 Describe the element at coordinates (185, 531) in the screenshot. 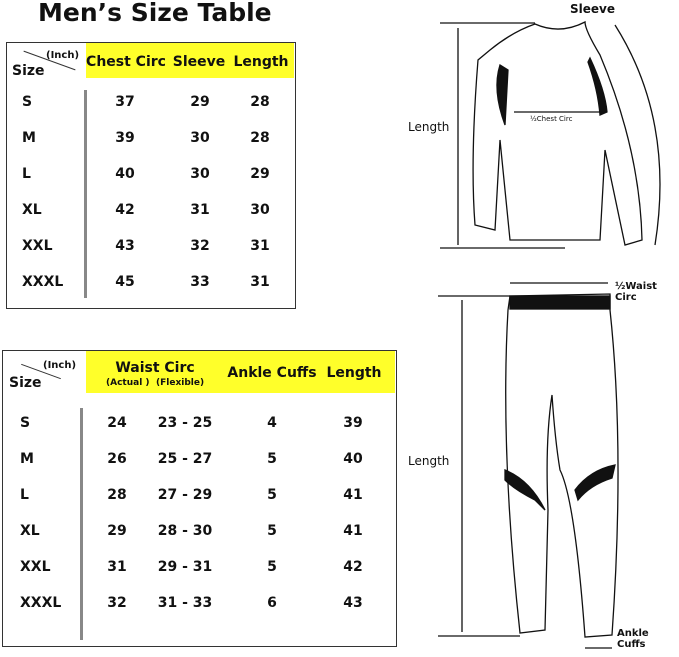

I see `value-cell: 28 - 30` at that location.